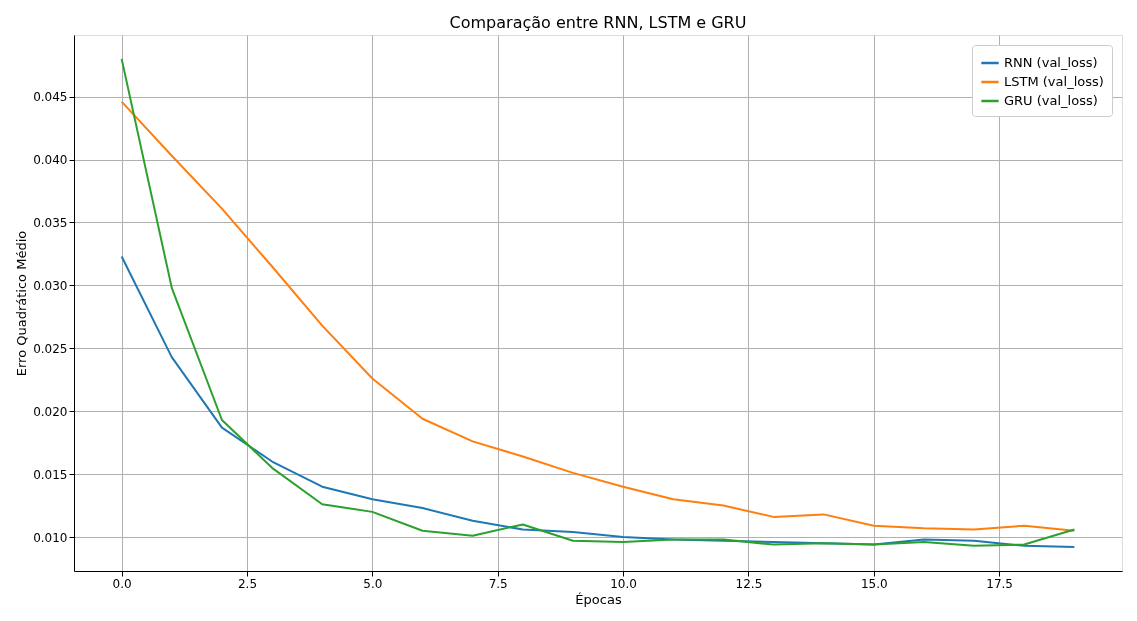 The width and height of the screenshot is (1137, 621). I want to click on x-tick-label: 7.5, so click(498, 583).